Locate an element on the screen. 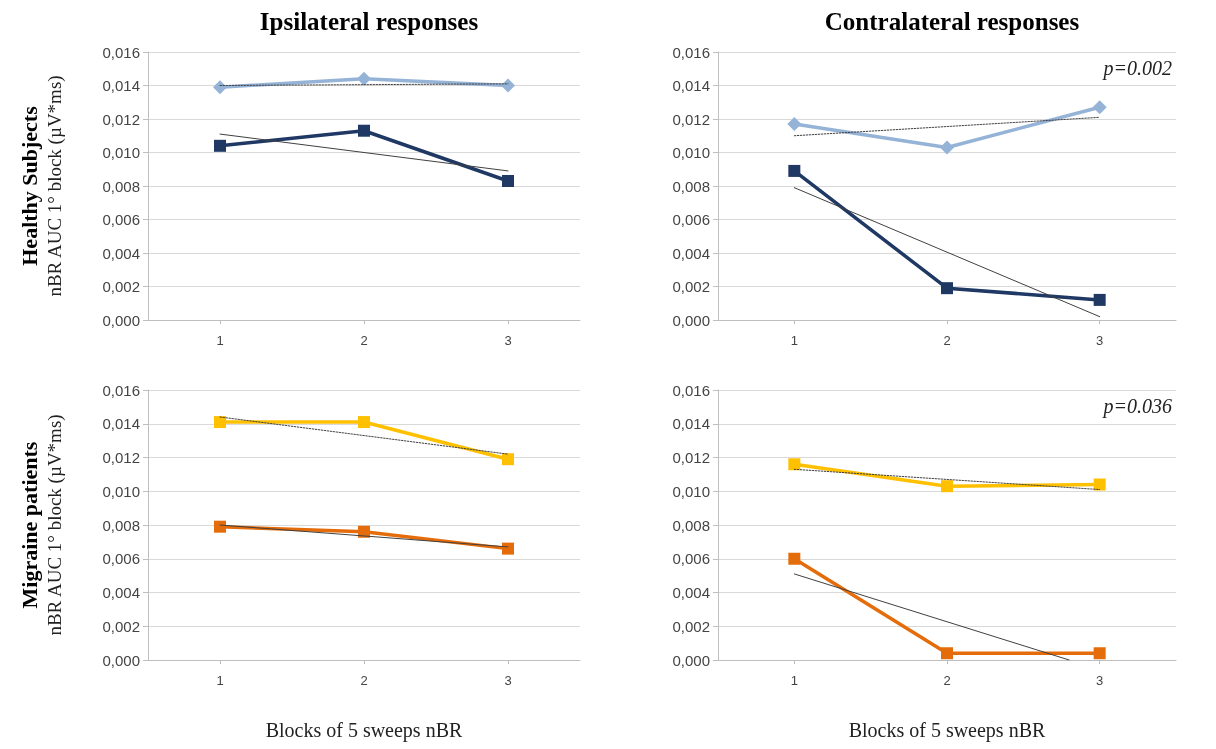  annotation: p=0.036 is located at coordinates (1136, 406).